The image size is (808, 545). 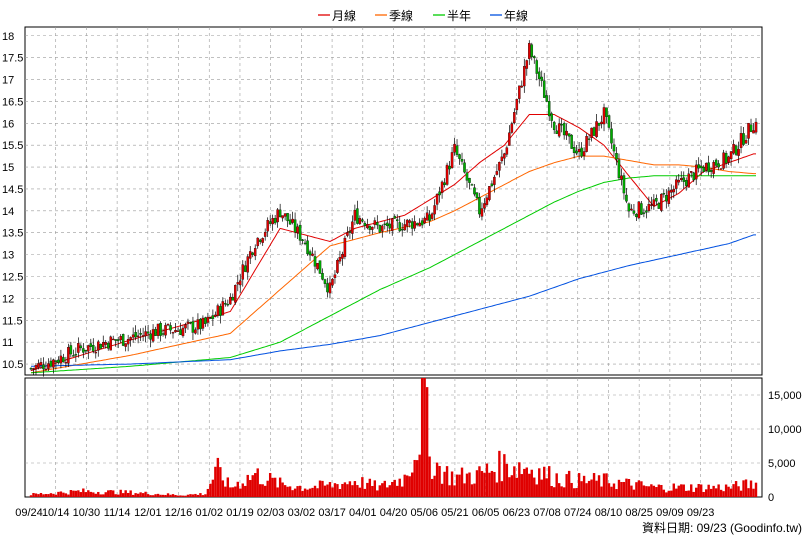 I want to click on price-y-tick-label: 13, so click(x=8, y=256).